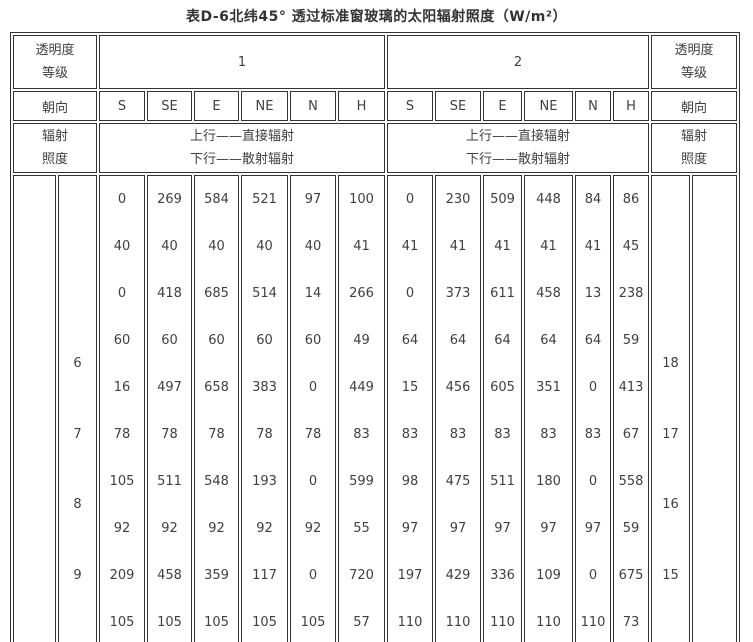  What do you see at coordinates (216, 293) in the screenshot?
I see `value-cell: 685` at bounding box center [216, 293].